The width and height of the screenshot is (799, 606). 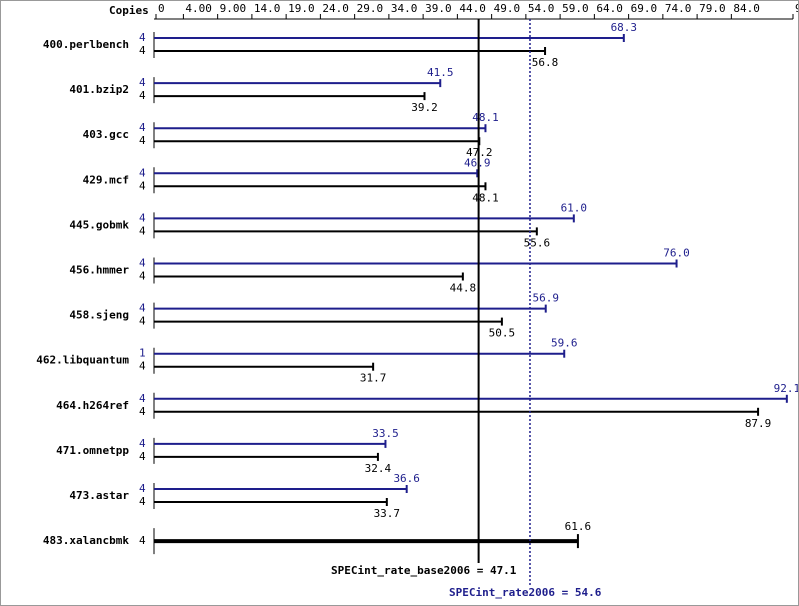 What do you see at coordinates (106, 179) in the screenshot?
I see `benchmark-name: 429.mcf` at bounding box center [106, 179].